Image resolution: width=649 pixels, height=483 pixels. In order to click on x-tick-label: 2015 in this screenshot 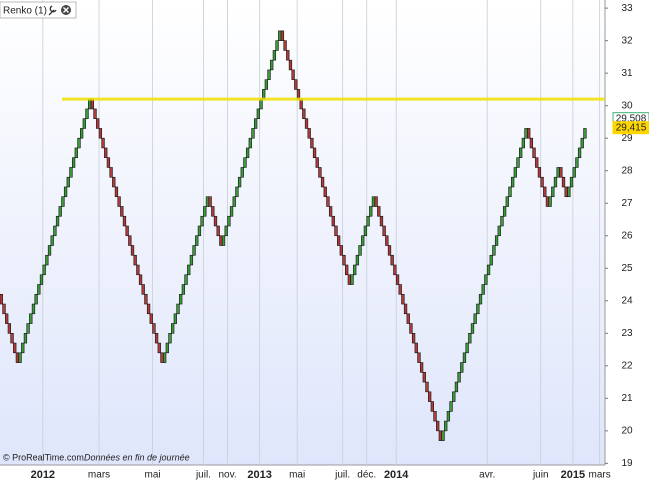, I will do `click(573, 475)`.